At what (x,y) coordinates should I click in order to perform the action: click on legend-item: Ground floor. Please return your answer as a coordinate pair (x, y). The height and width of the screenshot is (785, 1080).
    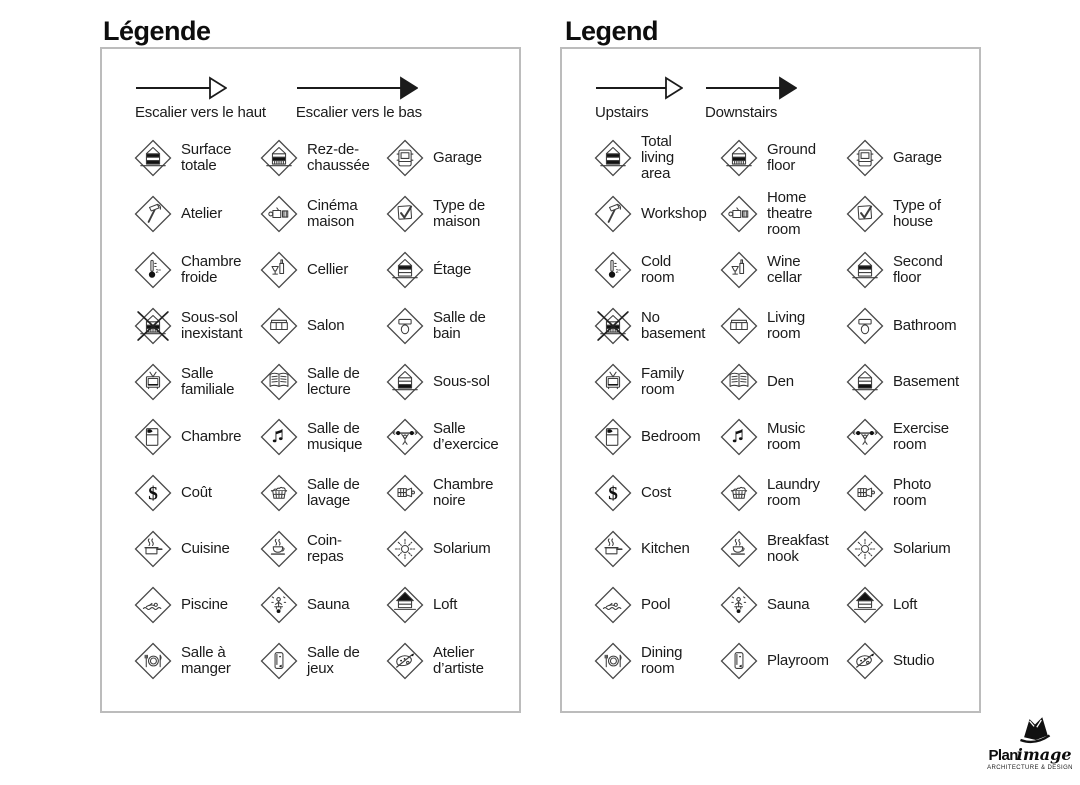
    Looking at the image, I should click on (781, 158).